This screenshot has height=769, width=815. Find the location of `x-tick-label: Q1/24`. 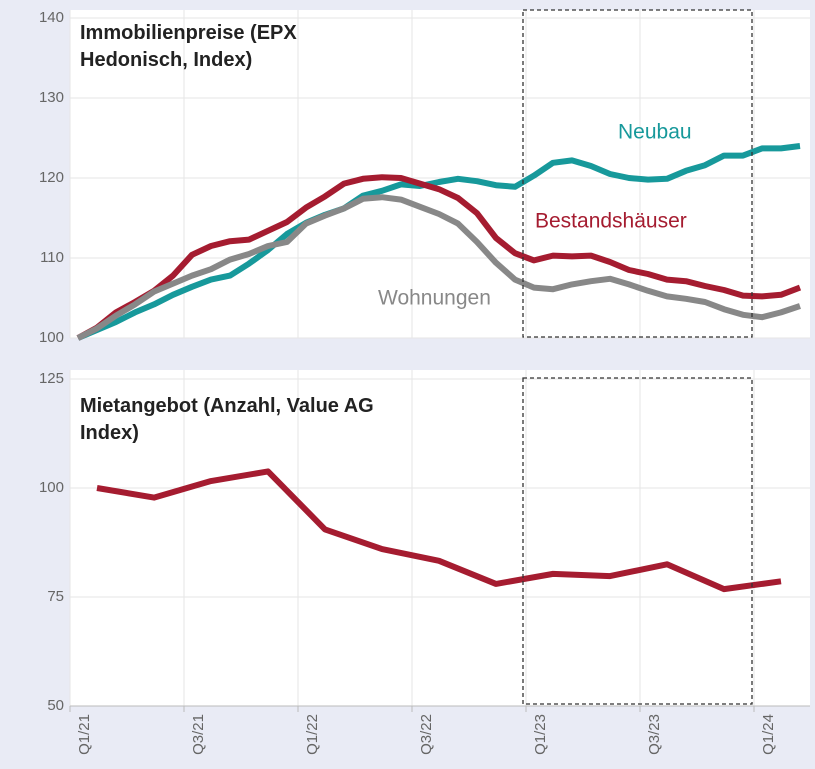

x-tick-label: Q1/24 is located at coordinates (768, 734).